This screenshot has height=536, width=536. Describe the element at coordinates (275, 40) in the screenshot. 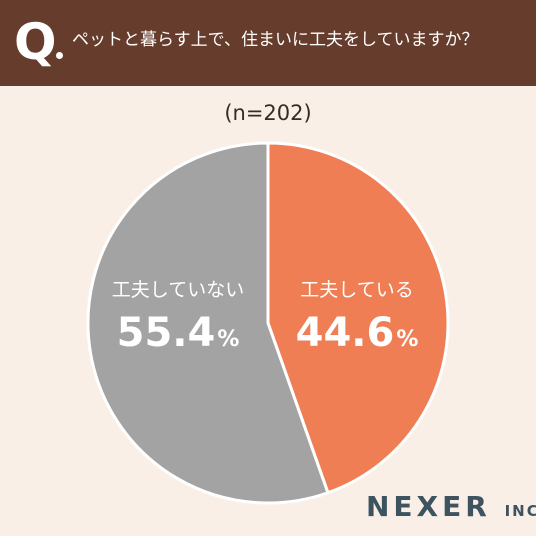

I see `question-text: ペットと暮らす上で、住まいに工夫をしていますか？` at that location.